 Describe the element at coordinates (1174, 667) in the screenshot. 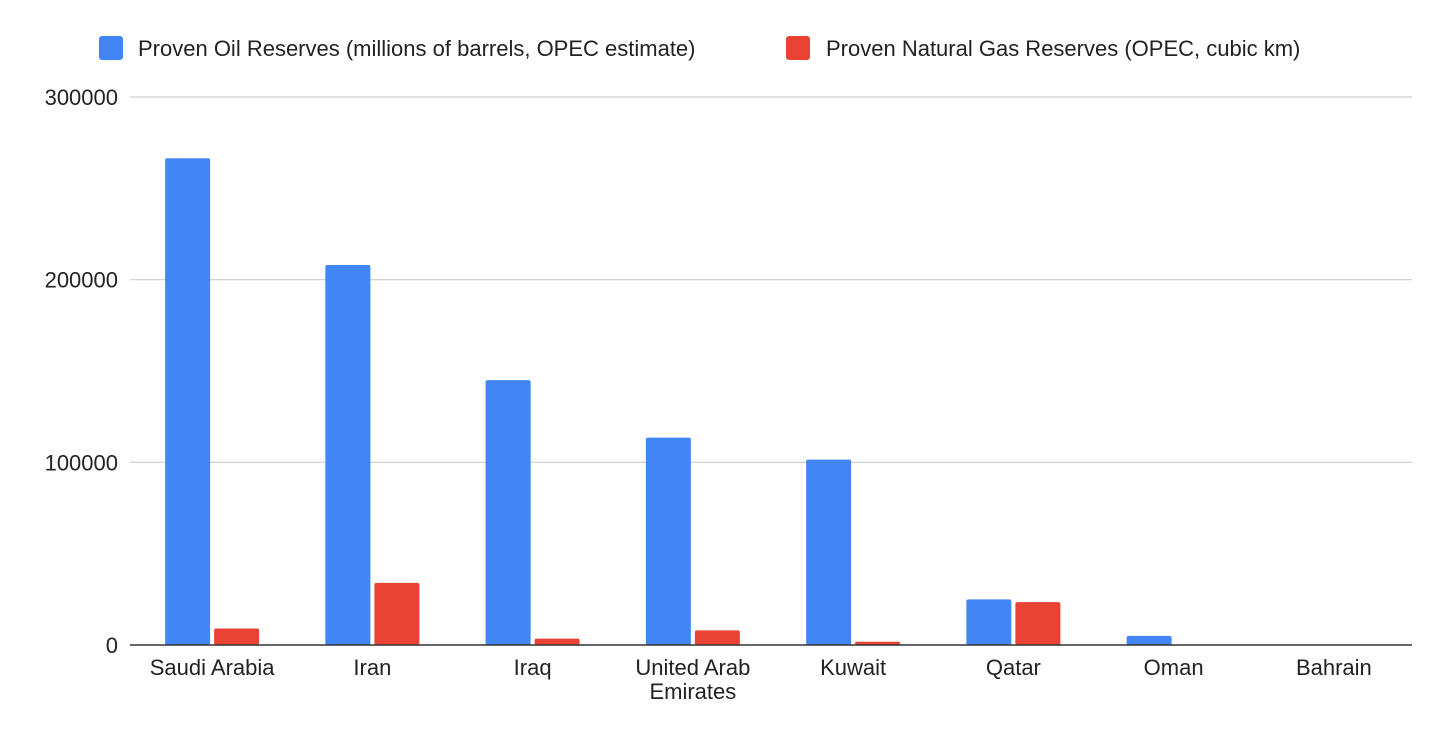

I see `x-tick-label: Oman` at that location.